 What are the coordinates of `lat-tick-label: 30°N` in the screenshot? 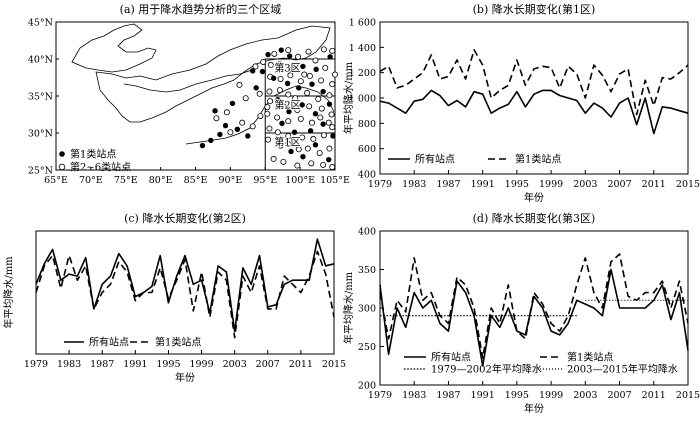 It's located at (40, 134).